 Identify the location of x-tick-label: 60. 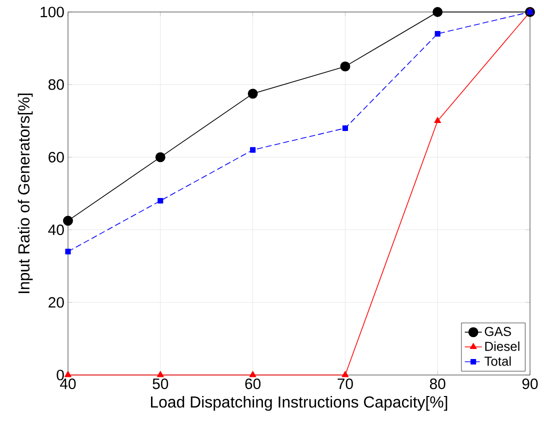
(253, 384).